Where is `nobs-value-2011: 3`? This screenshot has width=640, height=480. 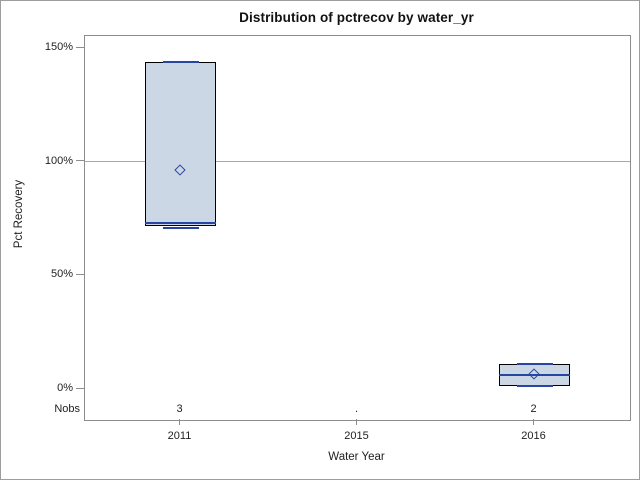 nobs-value-2011: 3 is located at coordinates (179, 409).